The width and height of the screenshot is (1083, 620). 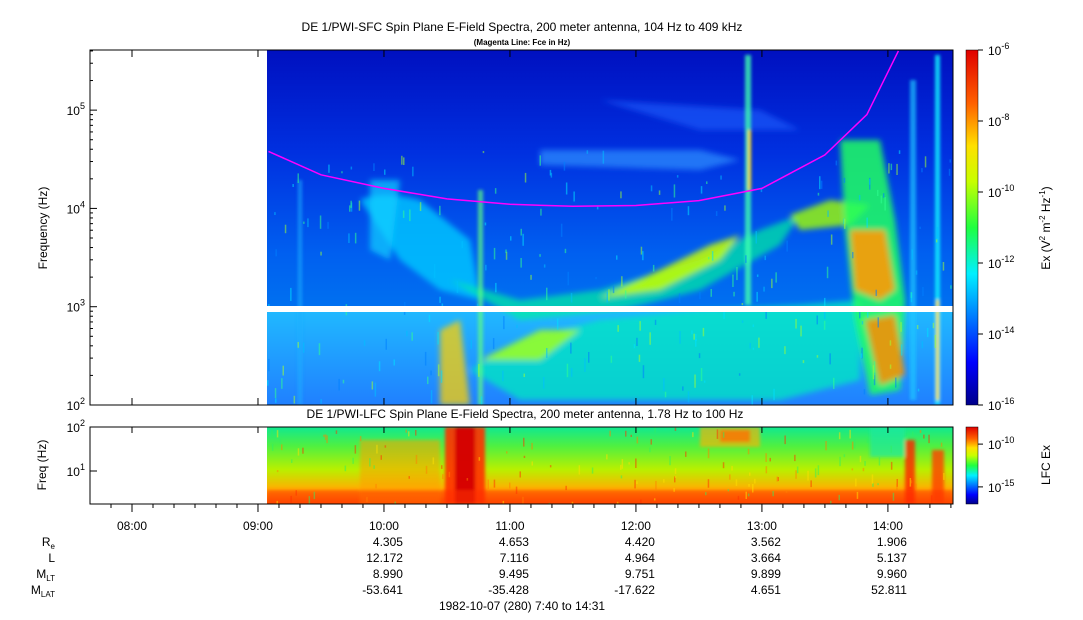 I want to click on sfc-y-tick-label: 103, so click(x=76, y=306).